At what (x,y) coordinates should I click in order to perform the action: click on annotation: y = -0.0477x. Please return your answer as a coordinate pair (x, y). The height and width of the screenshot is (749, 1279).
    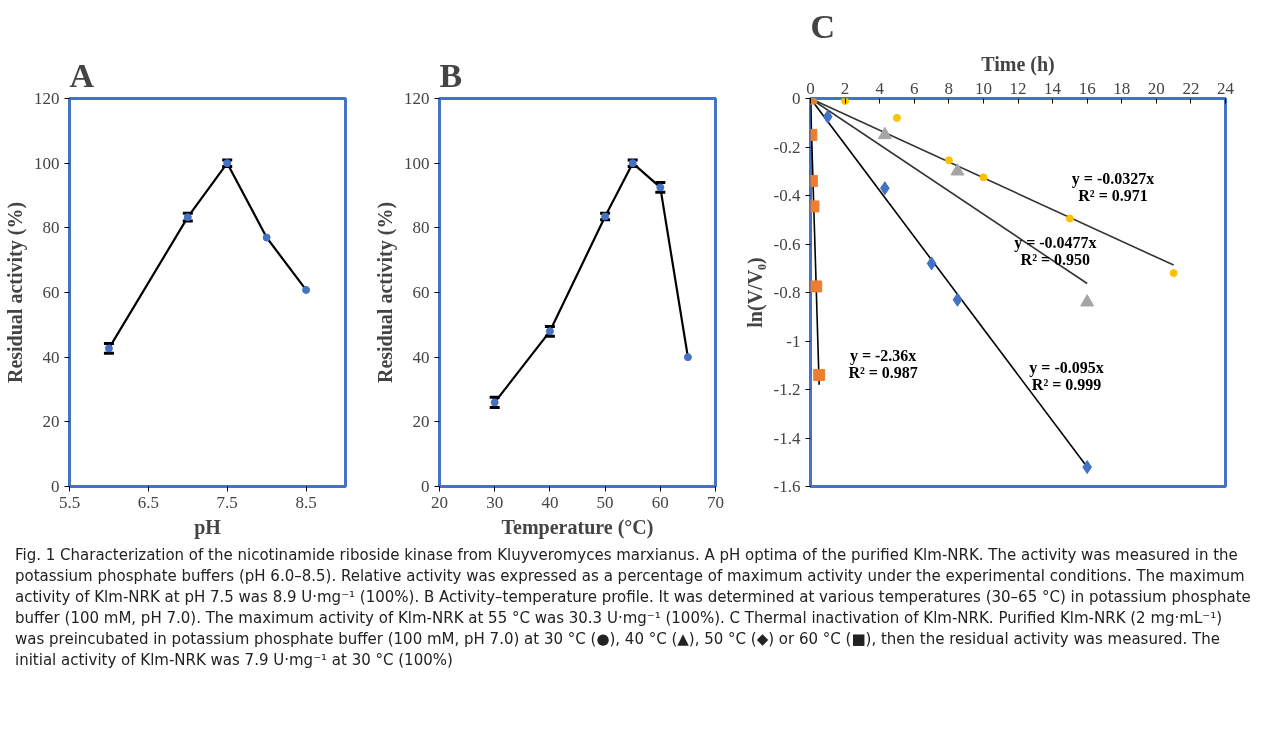
    Looking at the image, I should click on (1055, 242).